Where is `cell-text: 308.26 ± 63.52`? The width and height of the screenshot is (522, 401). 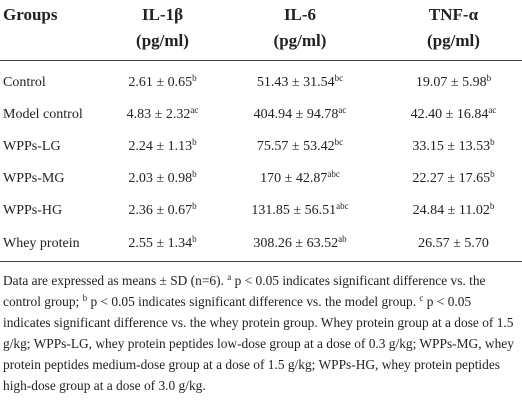
cell-text: 308.26 ± 63.52 is located at coordinates (296, 243).